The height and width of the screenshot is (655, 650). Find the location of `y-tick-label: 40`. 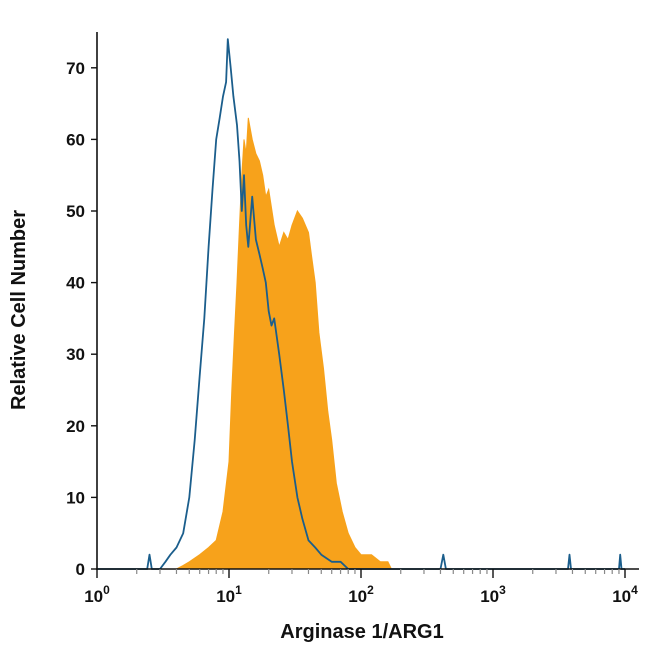

y-tick-label: 40 is located at coordinates (75, 283).